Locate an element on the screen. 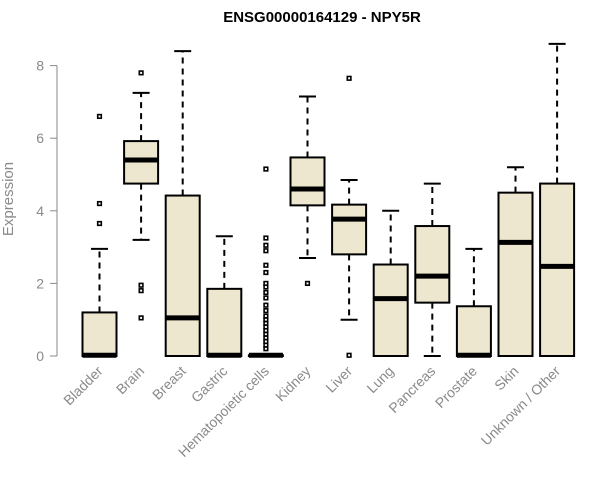  x-tick-label: Liver is located at coordinates (338, 379).